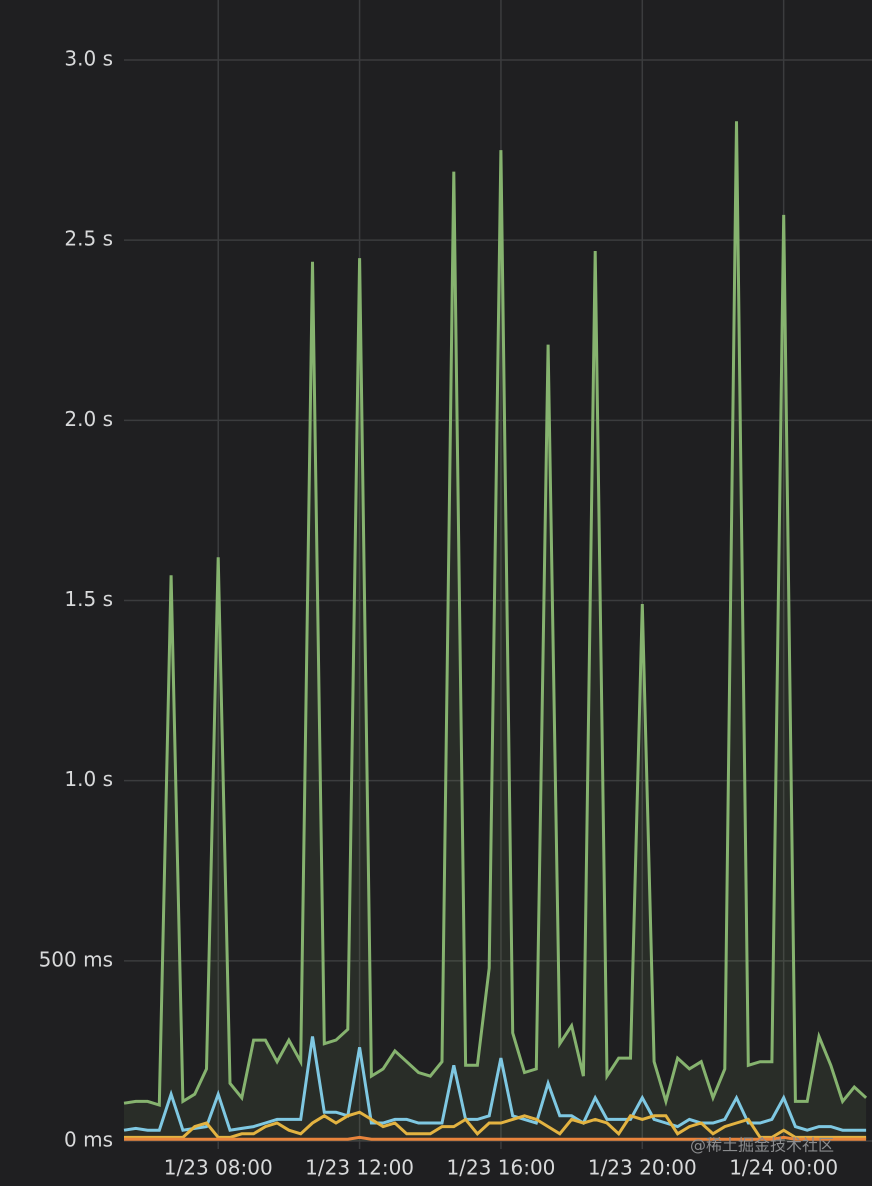 The image size is (872, 1186). What do you see at coordinates (88, 419) in the screenshot?
I see `y-tick-label: 2.0 s` at bounding box center [88, 419].